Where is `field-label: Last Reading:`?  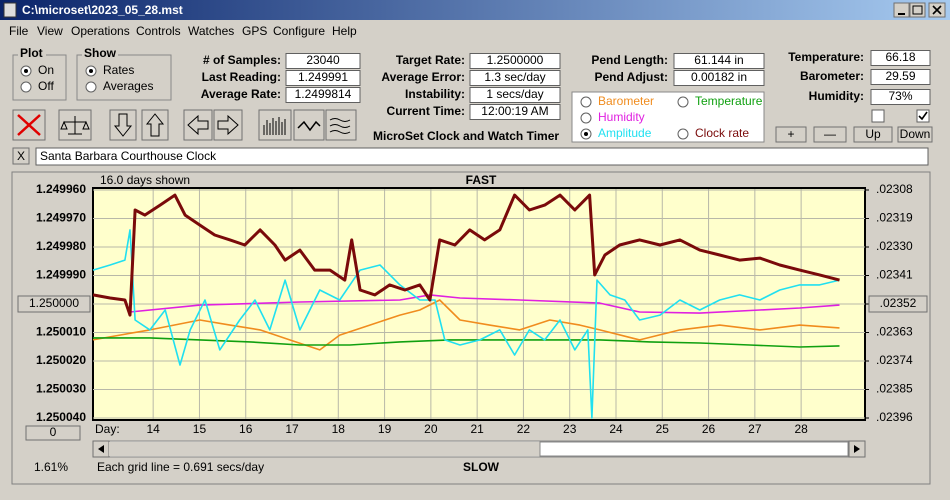 field-label: Last Reading: is located at coordinates (241, 77).